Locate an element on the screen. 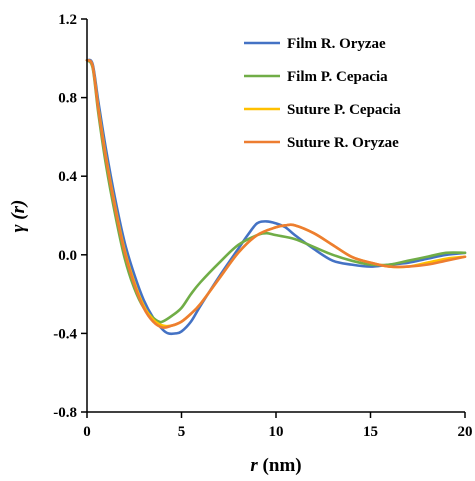 The image size is (475, 481). legend-label: Film R. Oryzae is located at coordinates (336, 44).